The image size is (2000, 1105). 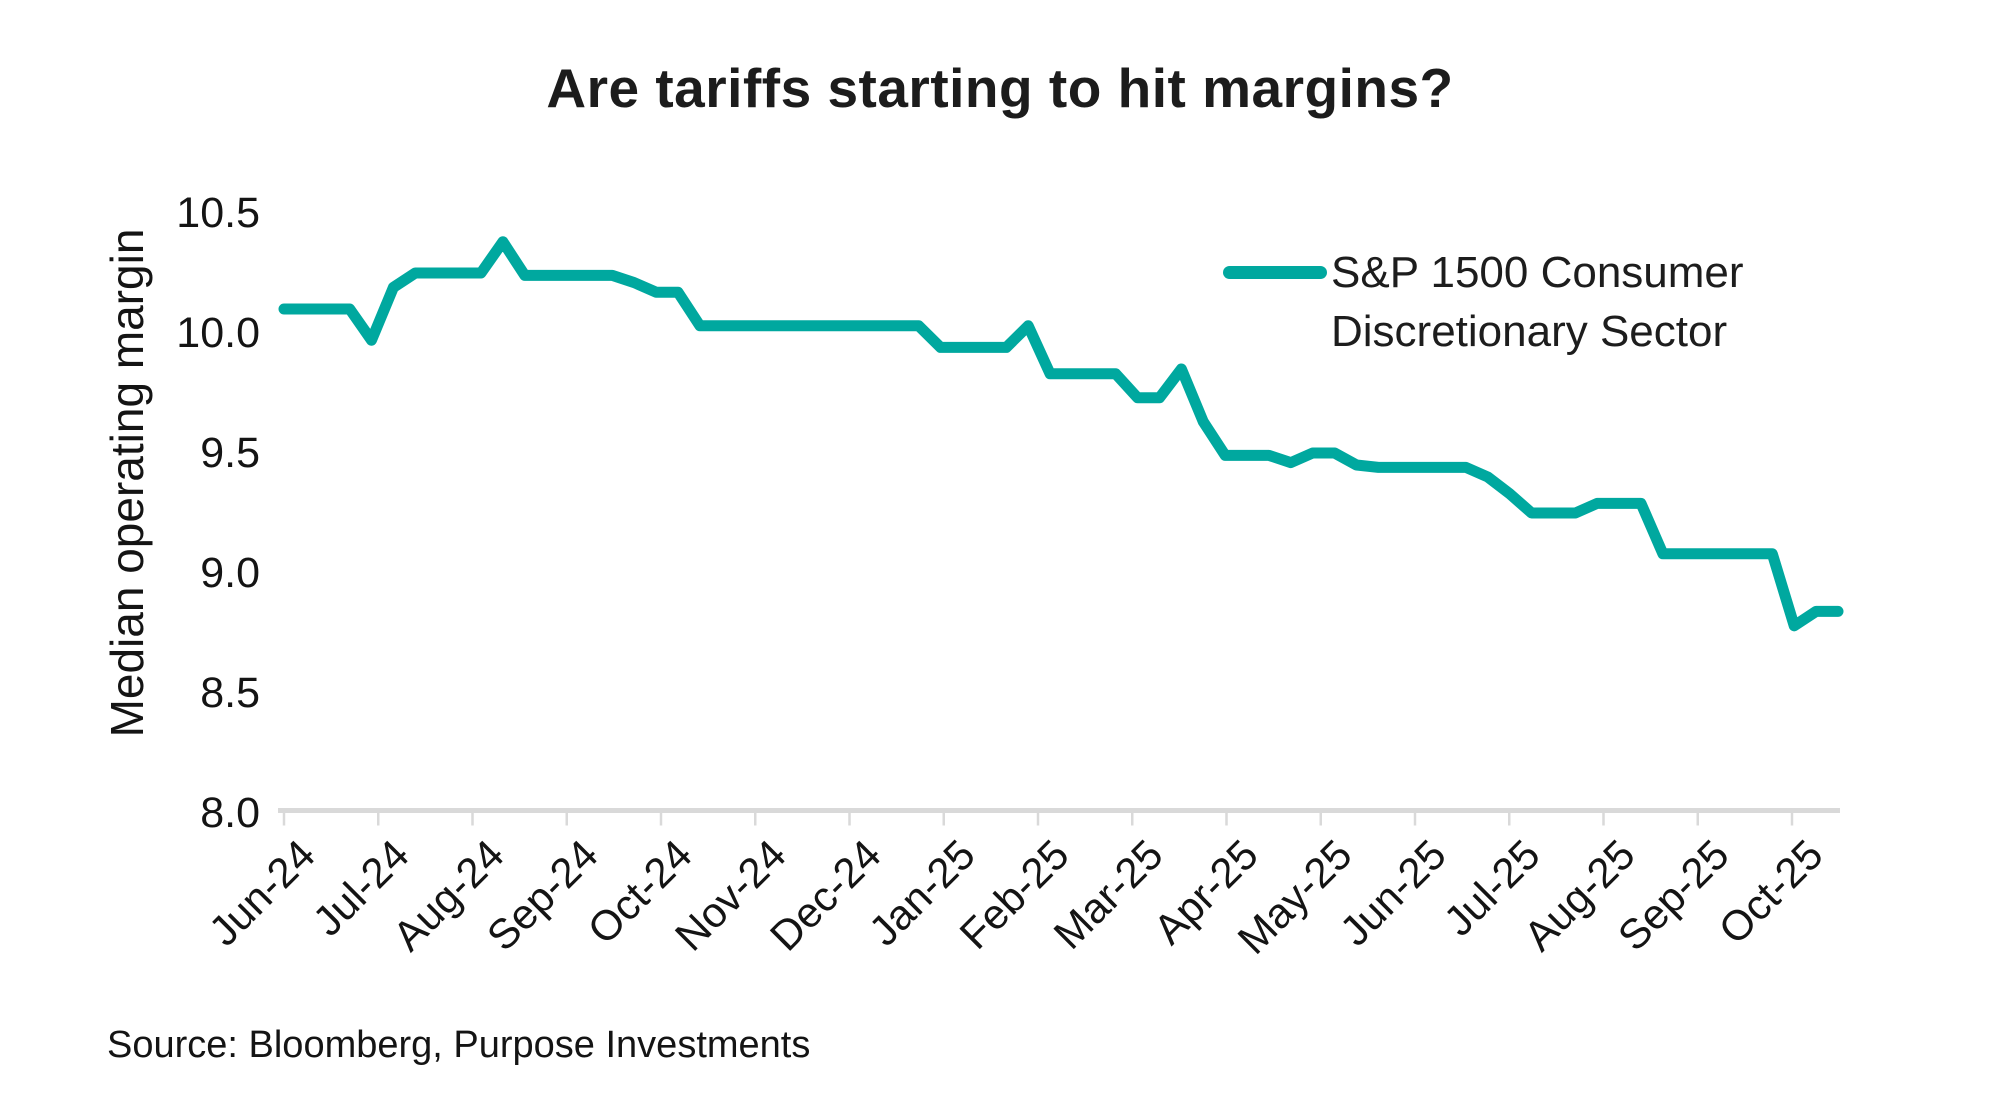 I want to click on legend-line-swatch, so click(x=1275, y=272).